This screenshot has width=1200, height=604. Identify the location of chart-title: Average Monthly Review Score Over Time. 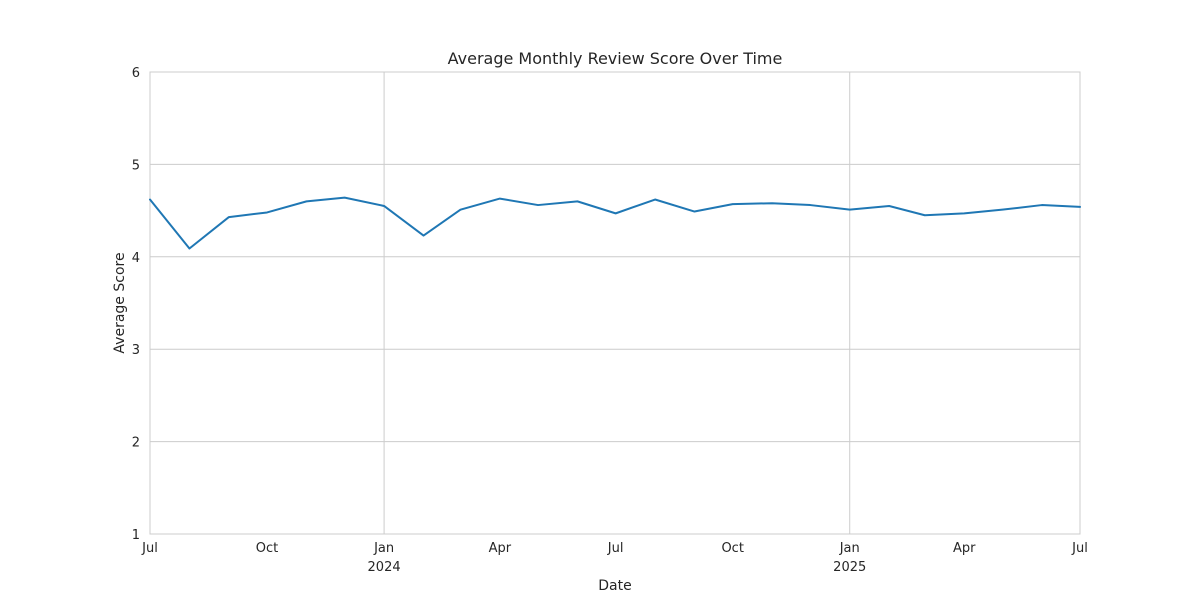
(615, 58).